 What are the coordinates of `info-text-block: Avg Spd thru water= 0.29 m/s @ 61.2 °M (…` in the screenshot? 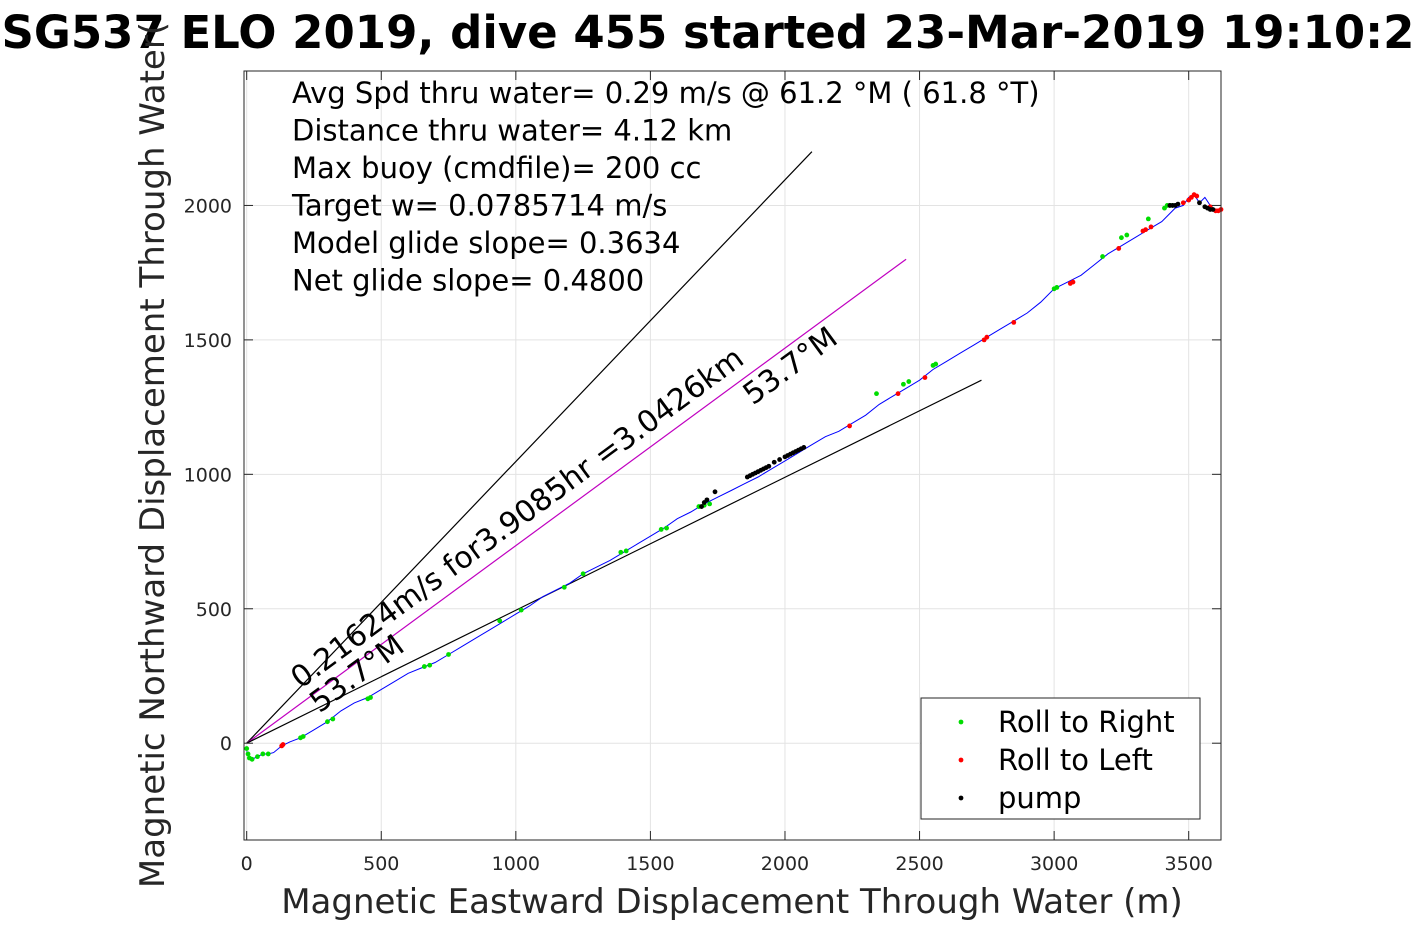 It's located at (665, 187).